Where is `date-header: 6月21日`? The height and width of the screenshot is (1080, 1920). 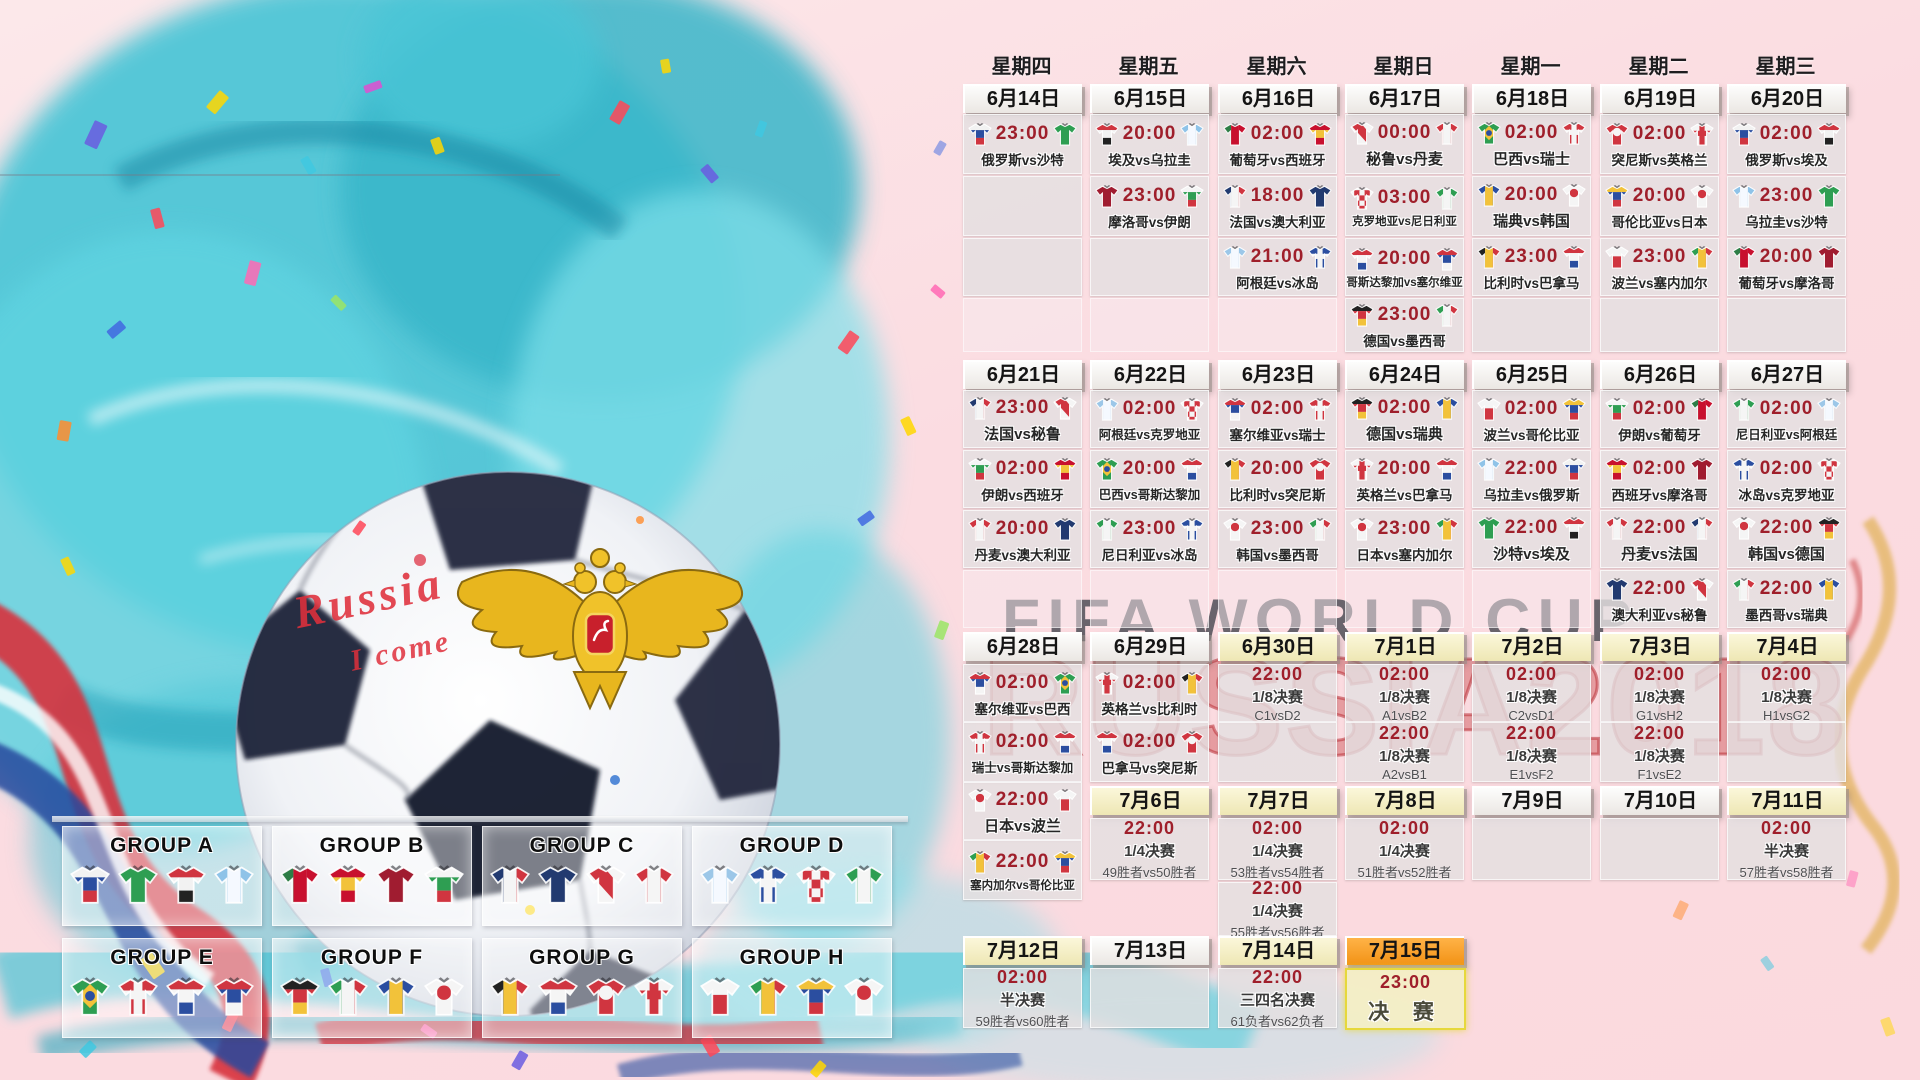
date-header: 6月21日 is located at coordinates (1022, 374).